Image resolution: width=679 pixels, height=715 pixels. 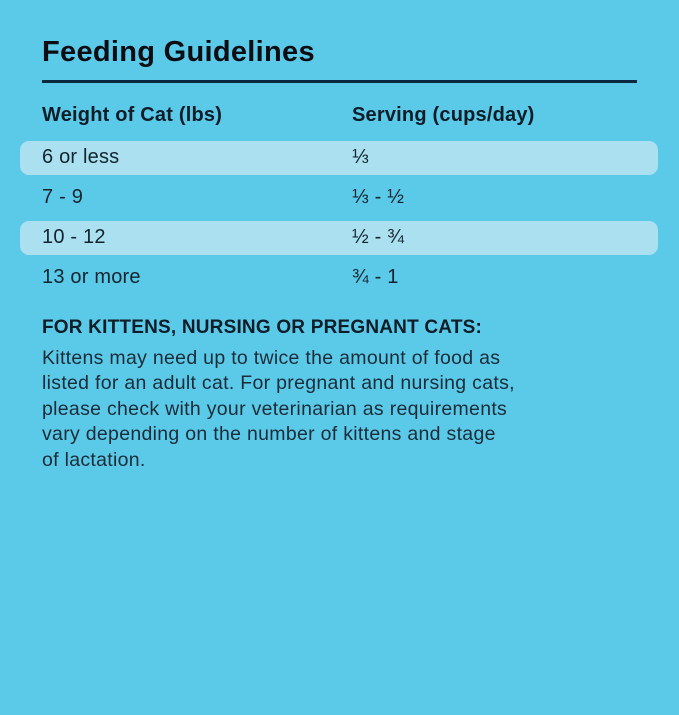 I want to click on table-row: 6 or less ⅓, so click(x=339, y=157).